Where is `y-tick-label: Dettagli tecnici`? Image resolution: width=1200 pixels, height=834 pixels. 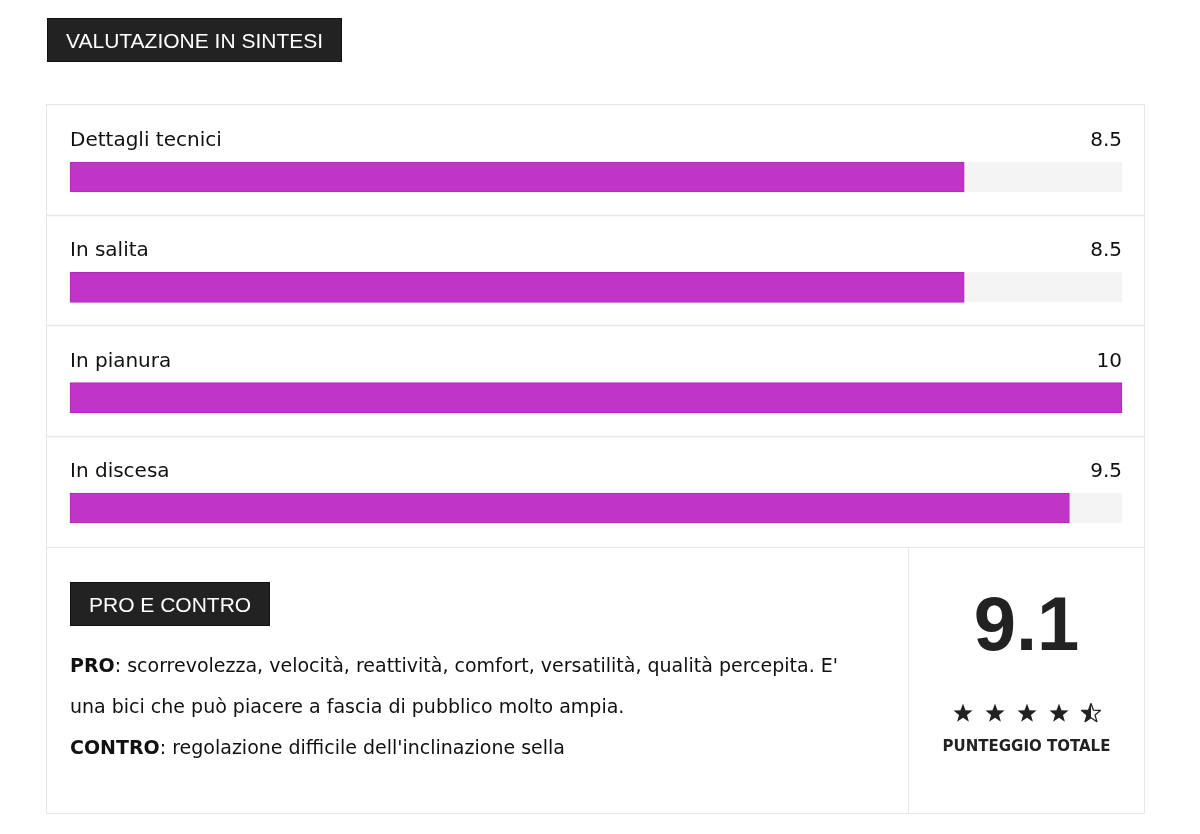 y-tick-label: Dettagli tecnici is located at coordinates (146, 139).